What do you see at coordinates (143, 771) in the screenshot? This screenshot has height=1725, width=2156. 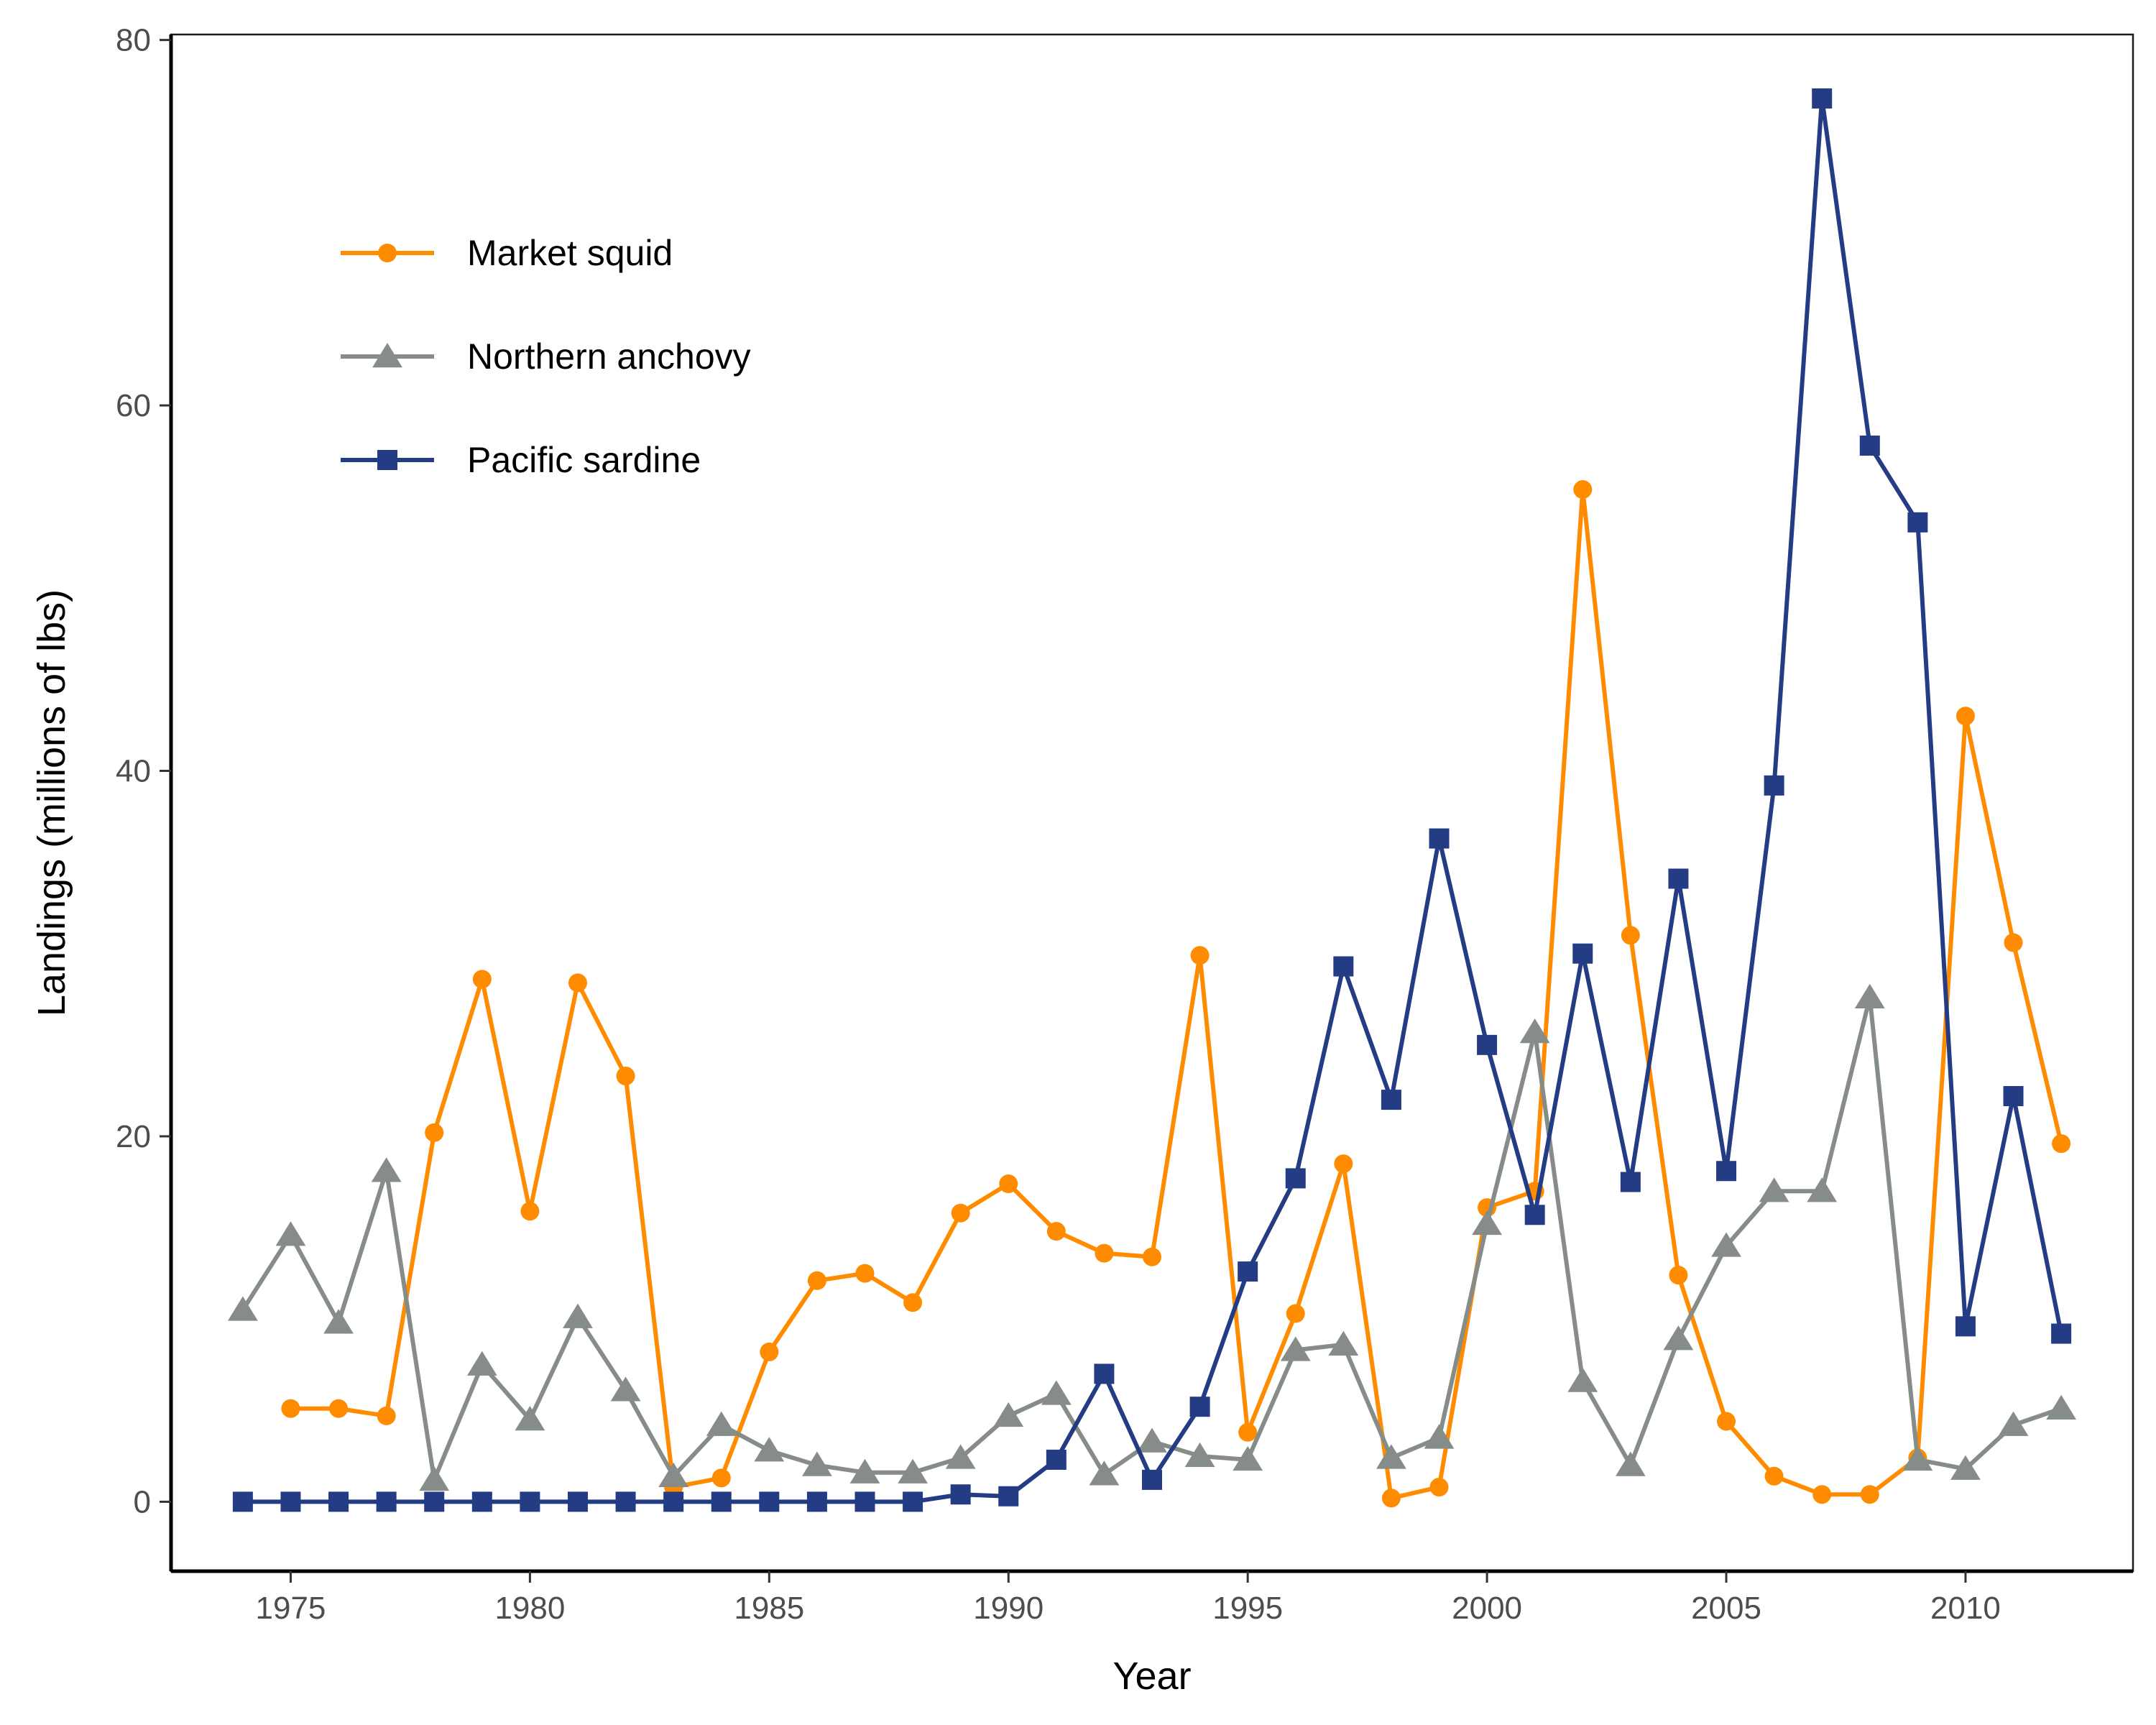 I see `y-ticks: 0 20 40 60 80` at bounding box center [143, 771].